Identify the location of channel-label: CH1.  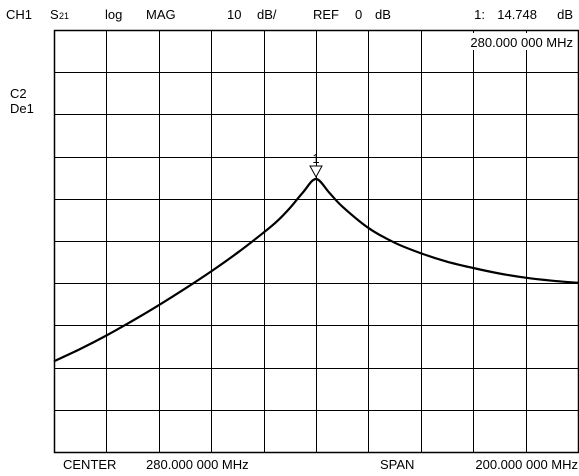
(19, 14).